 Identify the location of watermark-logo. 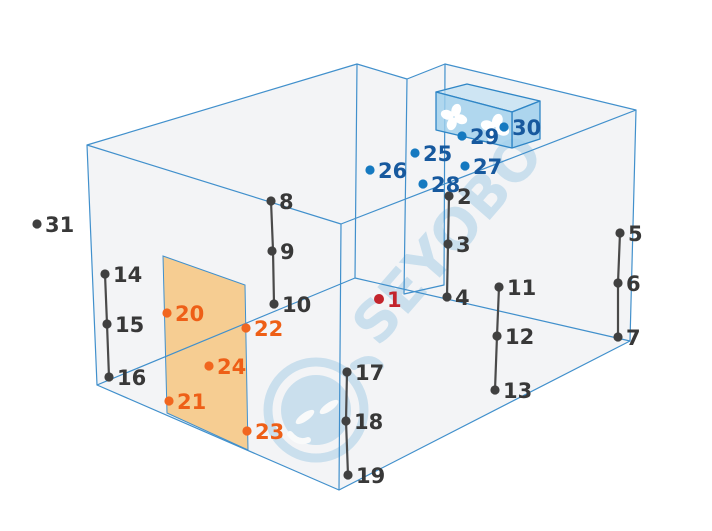
(323, 409).